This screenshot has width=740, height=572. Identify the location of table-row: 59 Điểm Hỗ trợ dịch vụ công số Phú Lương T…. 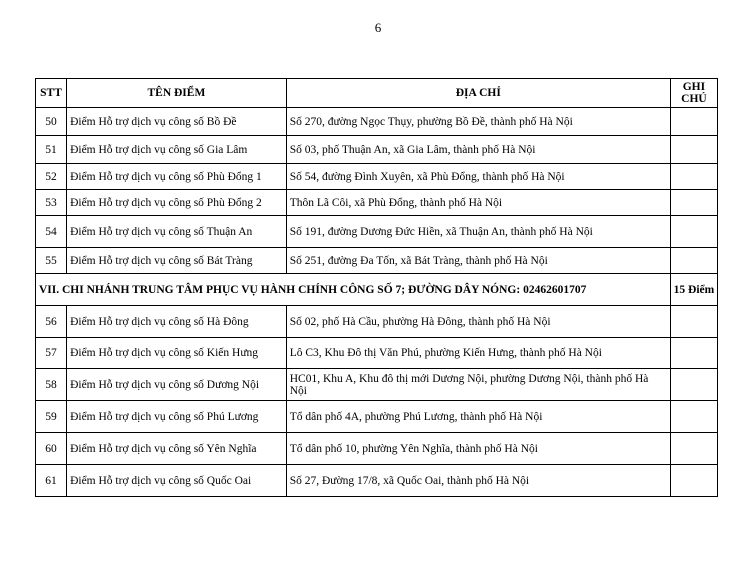
(376, 416).